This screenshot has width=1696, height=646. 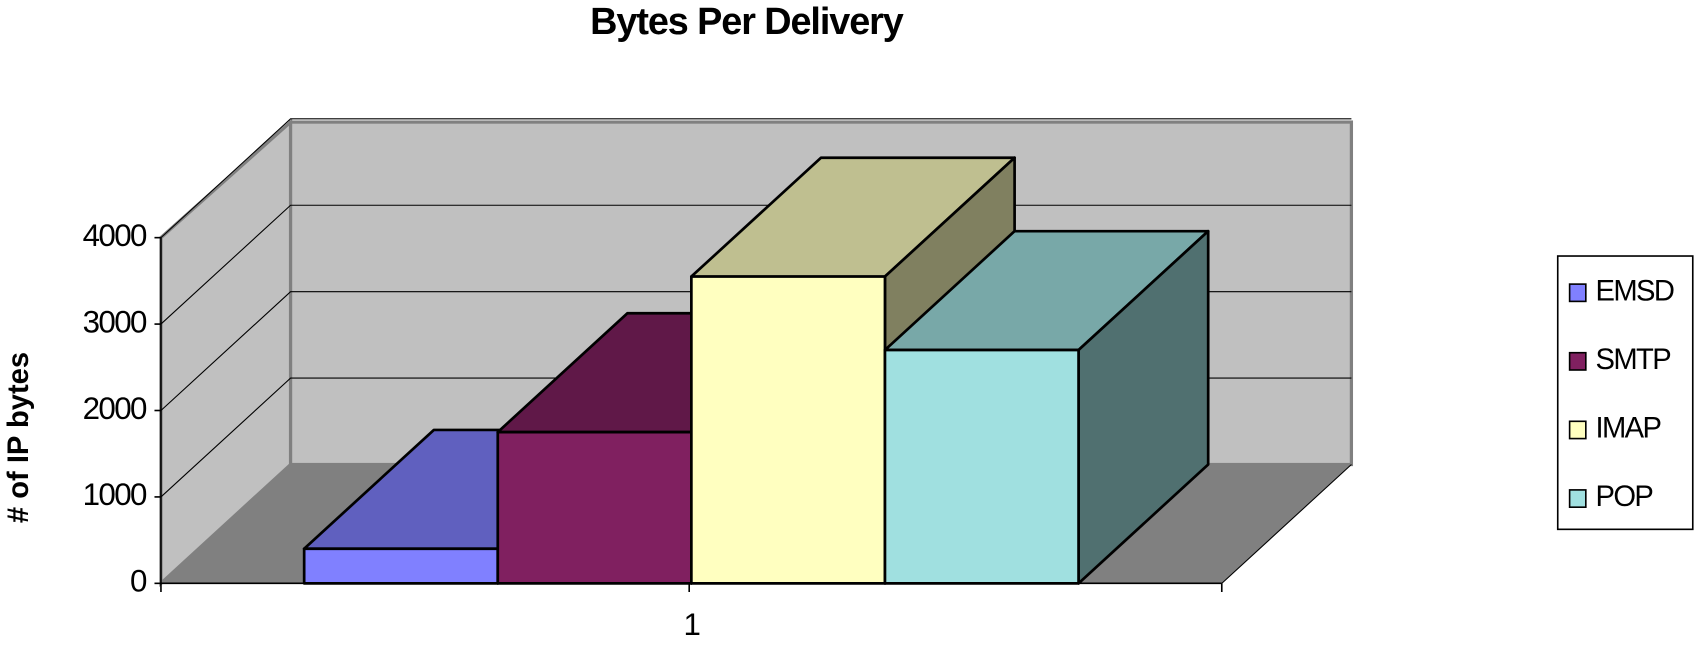 What do you see at coordinates (756, 178) in the screenshot?
I see `grid-line` at bounding box center [756, 178].